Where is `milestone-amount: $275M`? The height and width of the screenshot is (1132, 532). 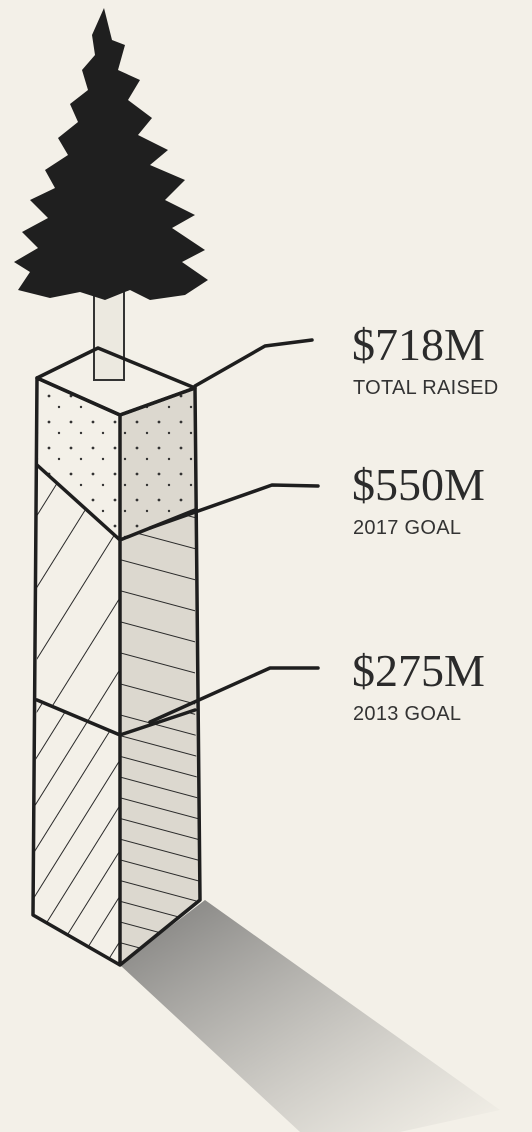
milestone-amount: $275M is located at coordinates (418, 670).